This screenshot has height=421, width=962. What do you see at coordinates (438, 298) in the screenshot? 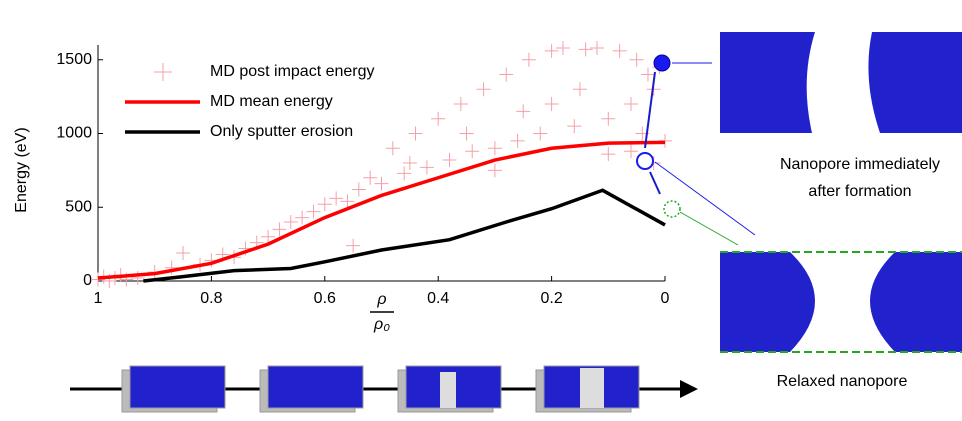
I see `x-tick-label: 0.4` at bounding box center [438, 298].